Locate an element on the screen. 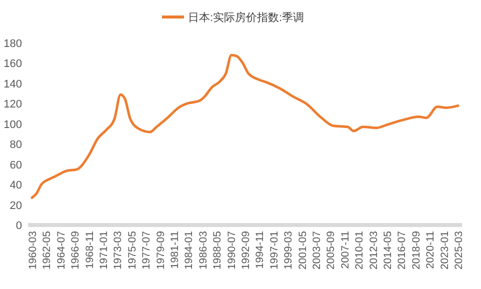 Image resolution: width=481 pixels, height=289 pixels. y-tick-label: 180 is located at coordinates (13, 44).